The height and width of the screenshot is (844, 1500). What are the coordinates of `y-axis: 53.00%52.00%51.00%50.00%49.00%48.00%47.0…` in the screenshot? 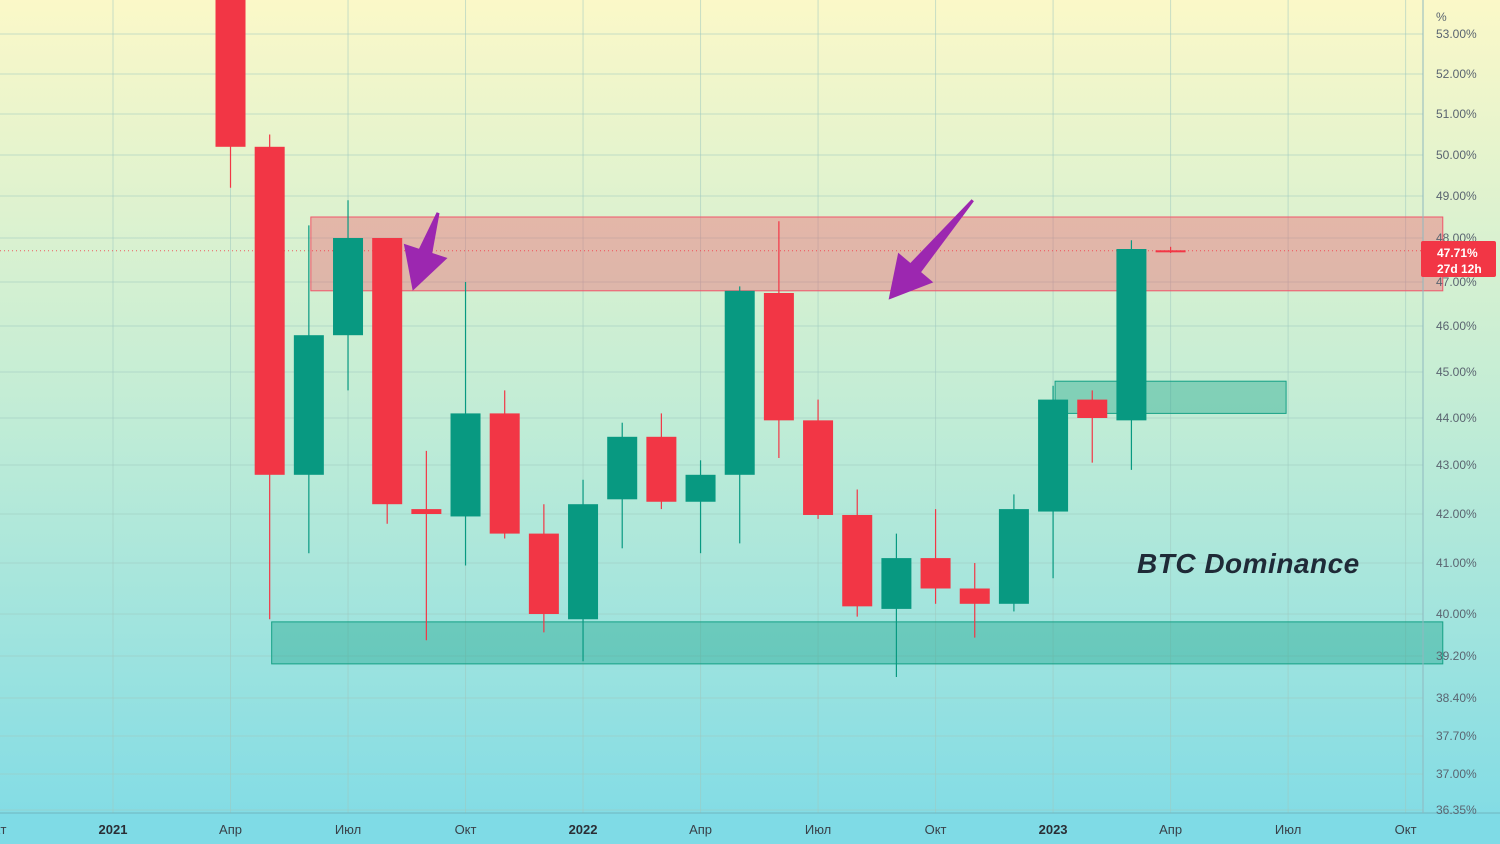 It's located at (1456, 422).